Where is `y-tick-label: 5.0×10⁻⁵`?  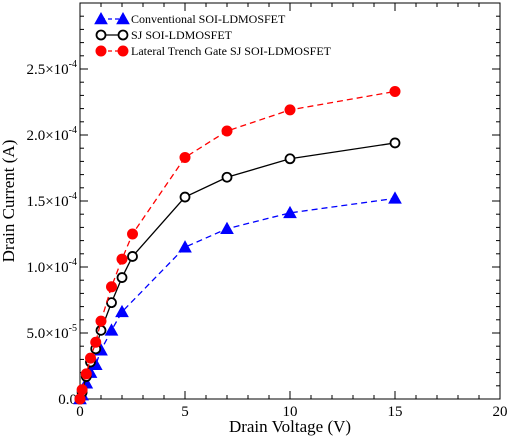 y-tick-label: 5.0×10⁻⁵ is located at coordinates (51, 332).